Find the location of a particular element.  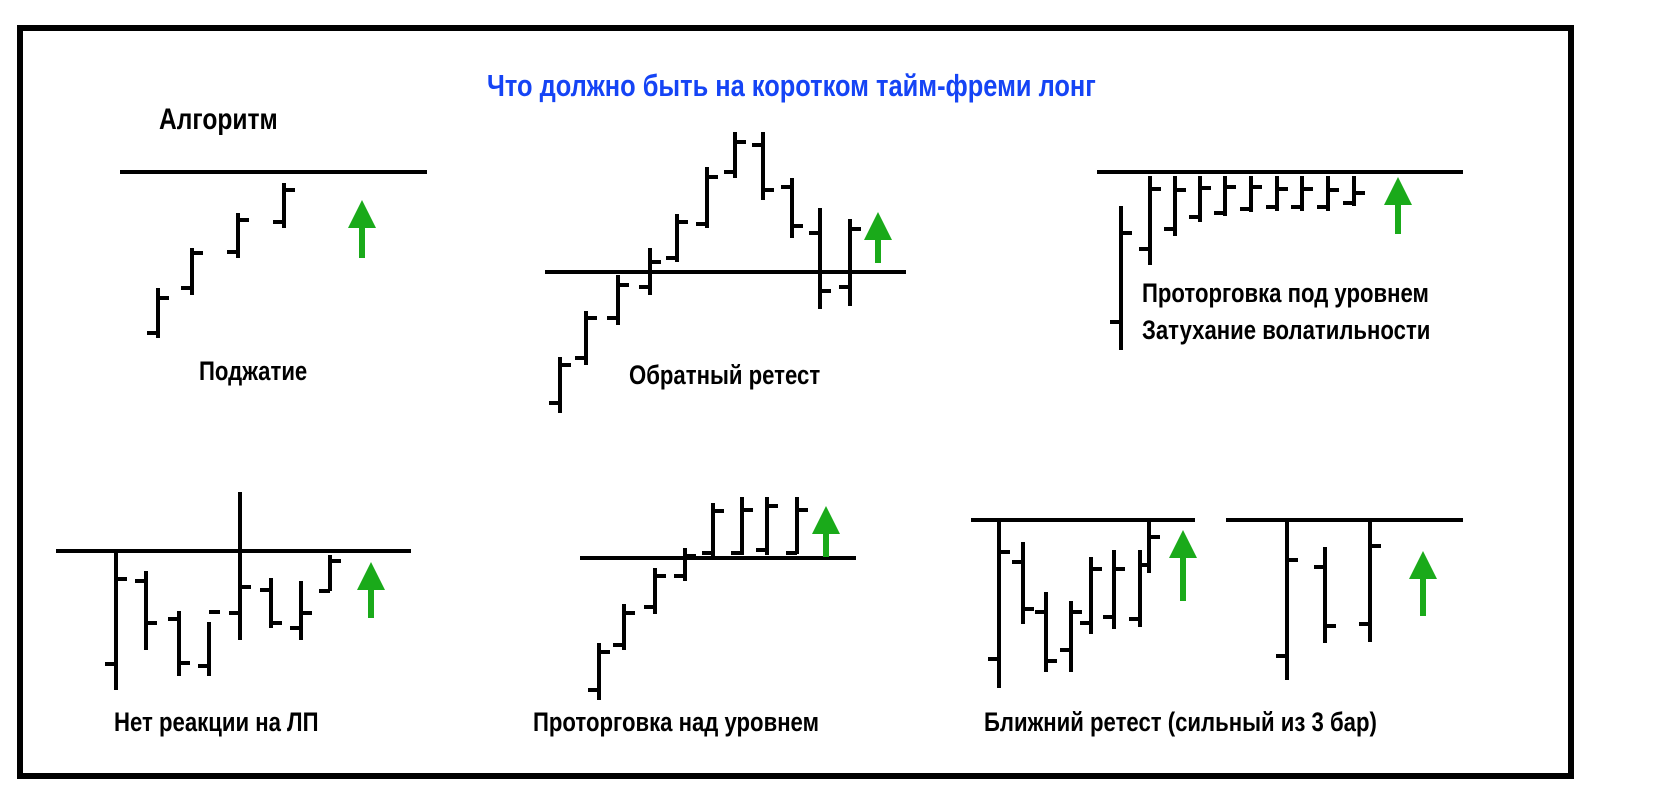

label-no-reaction: Нет реакции на ЛП is located at coordinates (216, 722).